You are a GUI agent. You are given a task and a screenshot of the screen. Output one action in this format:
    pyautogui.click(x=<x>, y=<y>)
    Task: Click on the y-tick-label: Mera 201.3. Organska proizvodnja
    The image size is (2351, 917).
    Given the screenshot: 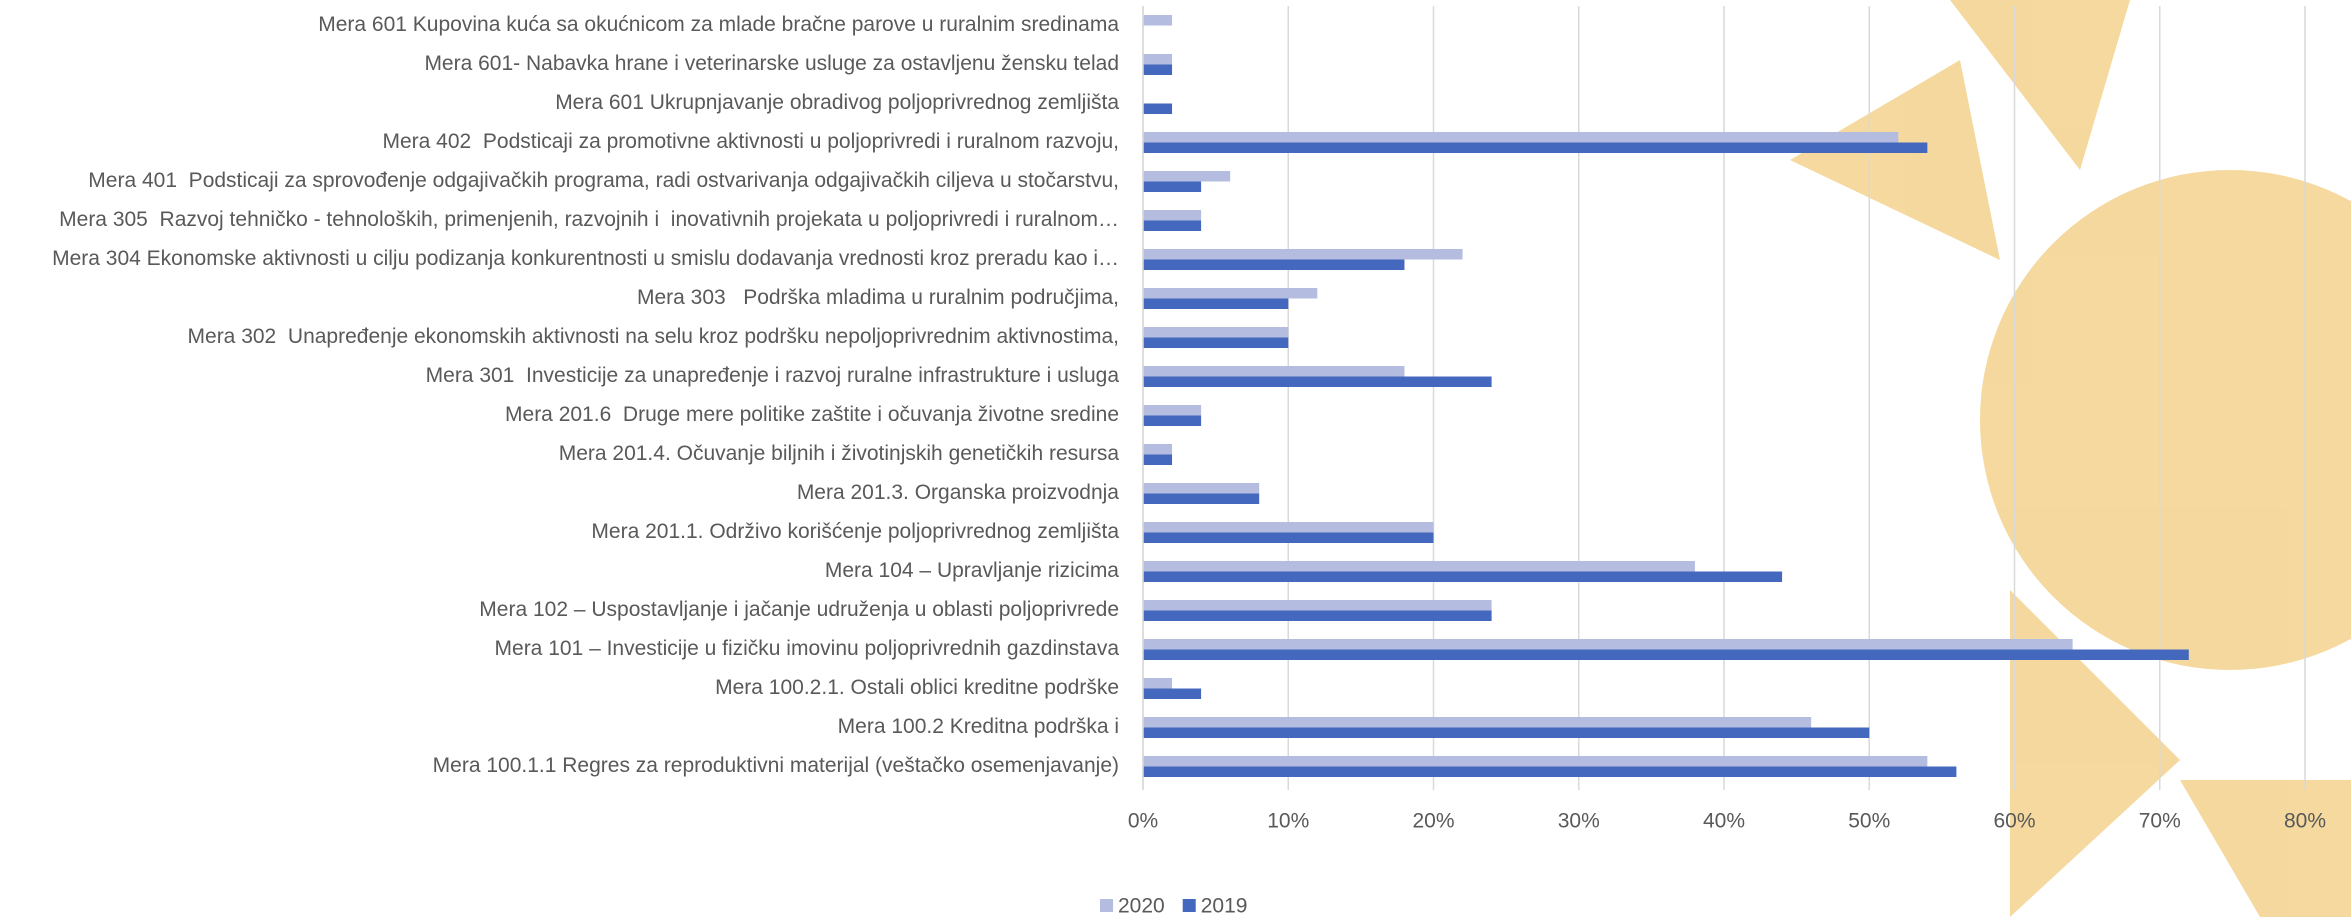 What is the action you would take?
    pyautogui.click(x=958, y=492)
    